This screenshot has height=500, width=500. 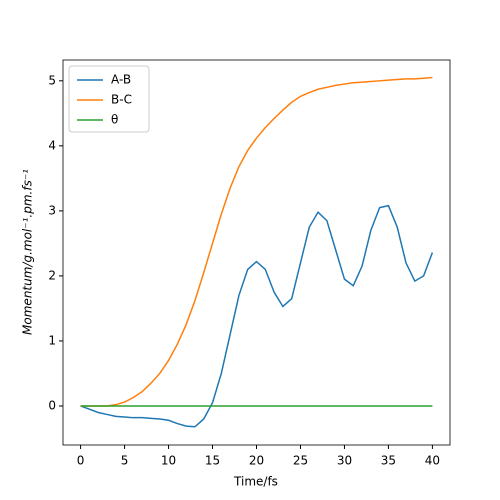 I want to click on x-tick-label: 20, so click(x=256, y=461).